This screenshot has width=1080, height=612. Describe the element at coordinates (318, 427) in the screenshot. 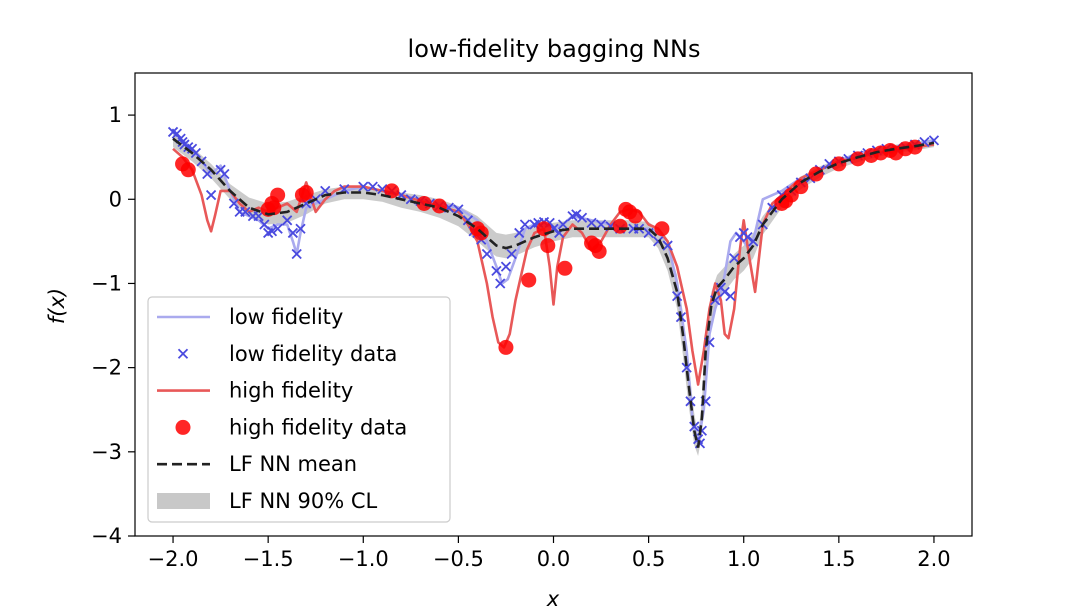

I see `legend-label: high fidelity data` at that location.